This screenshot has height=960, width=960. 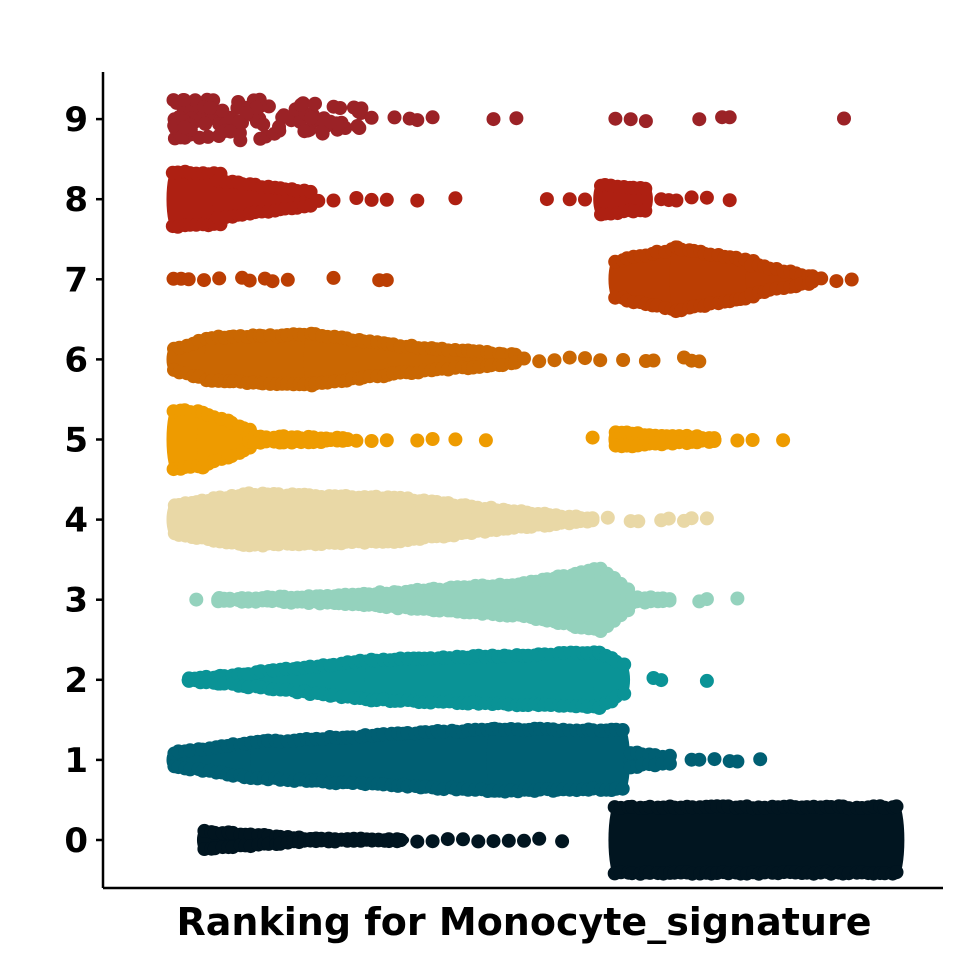 What do you see at coordinates (524, 922) in the screenshot?
I see `x-axis-title: Ranking for Monocyte_signature` at bounding box center [524, 922].